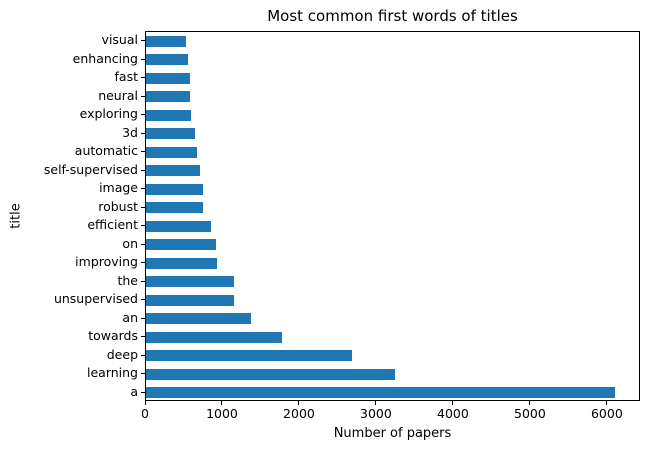 This screenshot has height=455, width=649. I want to click on bar-enhancing, so click(167, 60).